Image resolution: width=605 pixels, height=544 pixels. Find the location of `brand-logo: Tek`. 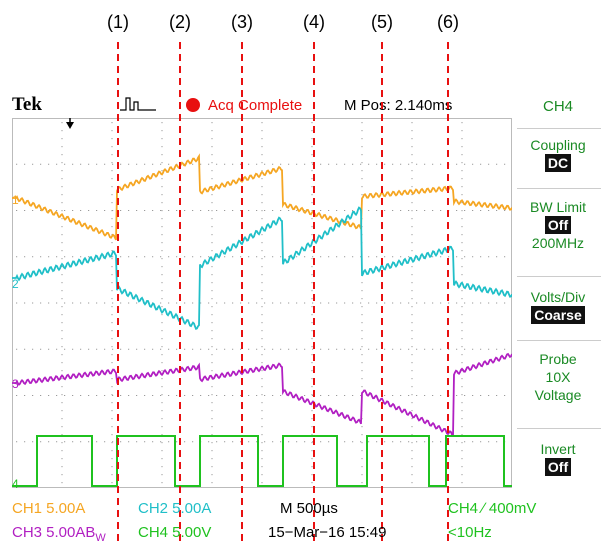

brand-logo: Tek is located at coordinates (27, 104).